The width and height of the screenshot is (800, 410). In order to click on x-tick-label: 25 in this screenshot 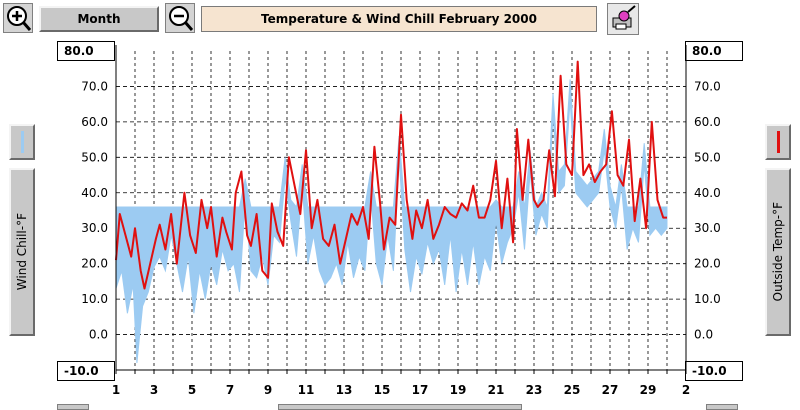, I will do `click(572, 390)`.